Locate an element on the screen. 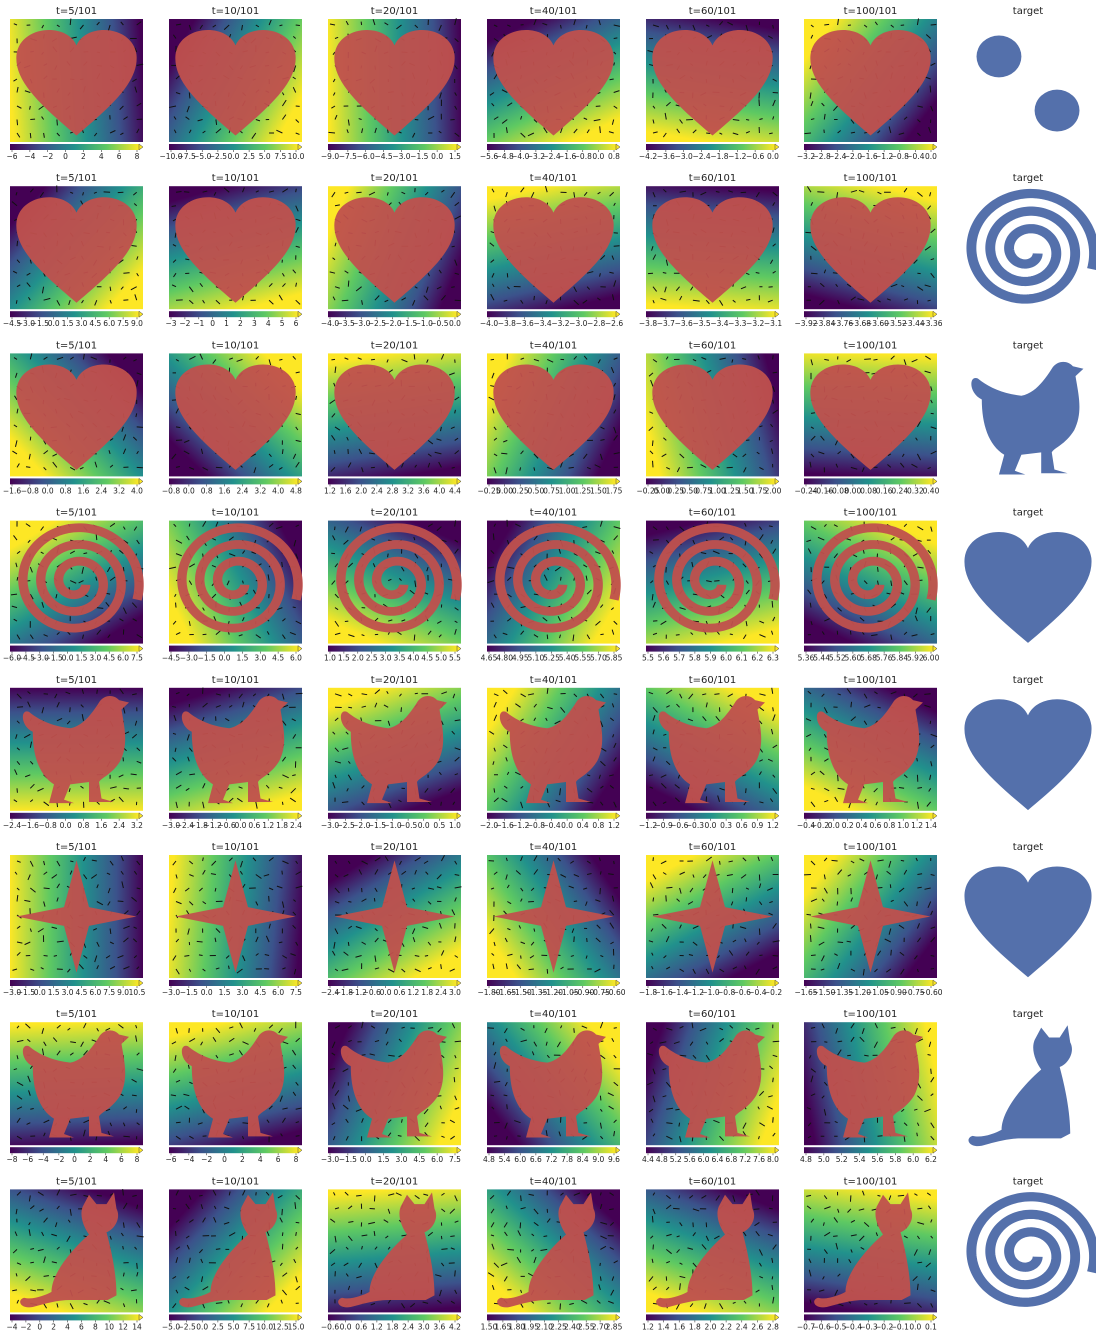 This screenshot has width=1096, height=1338. colorbar-tick-label: 5.8 is located at coordinates (695, 658).